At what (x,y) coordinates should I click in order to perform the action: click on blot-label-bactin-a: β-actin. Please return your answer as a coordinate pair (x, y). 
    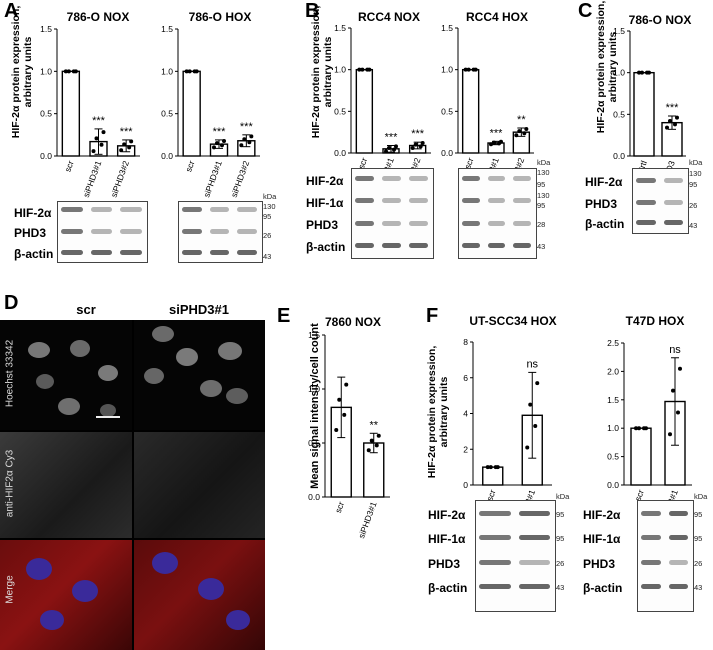
    Looking at the image, I should click on (34, 254).